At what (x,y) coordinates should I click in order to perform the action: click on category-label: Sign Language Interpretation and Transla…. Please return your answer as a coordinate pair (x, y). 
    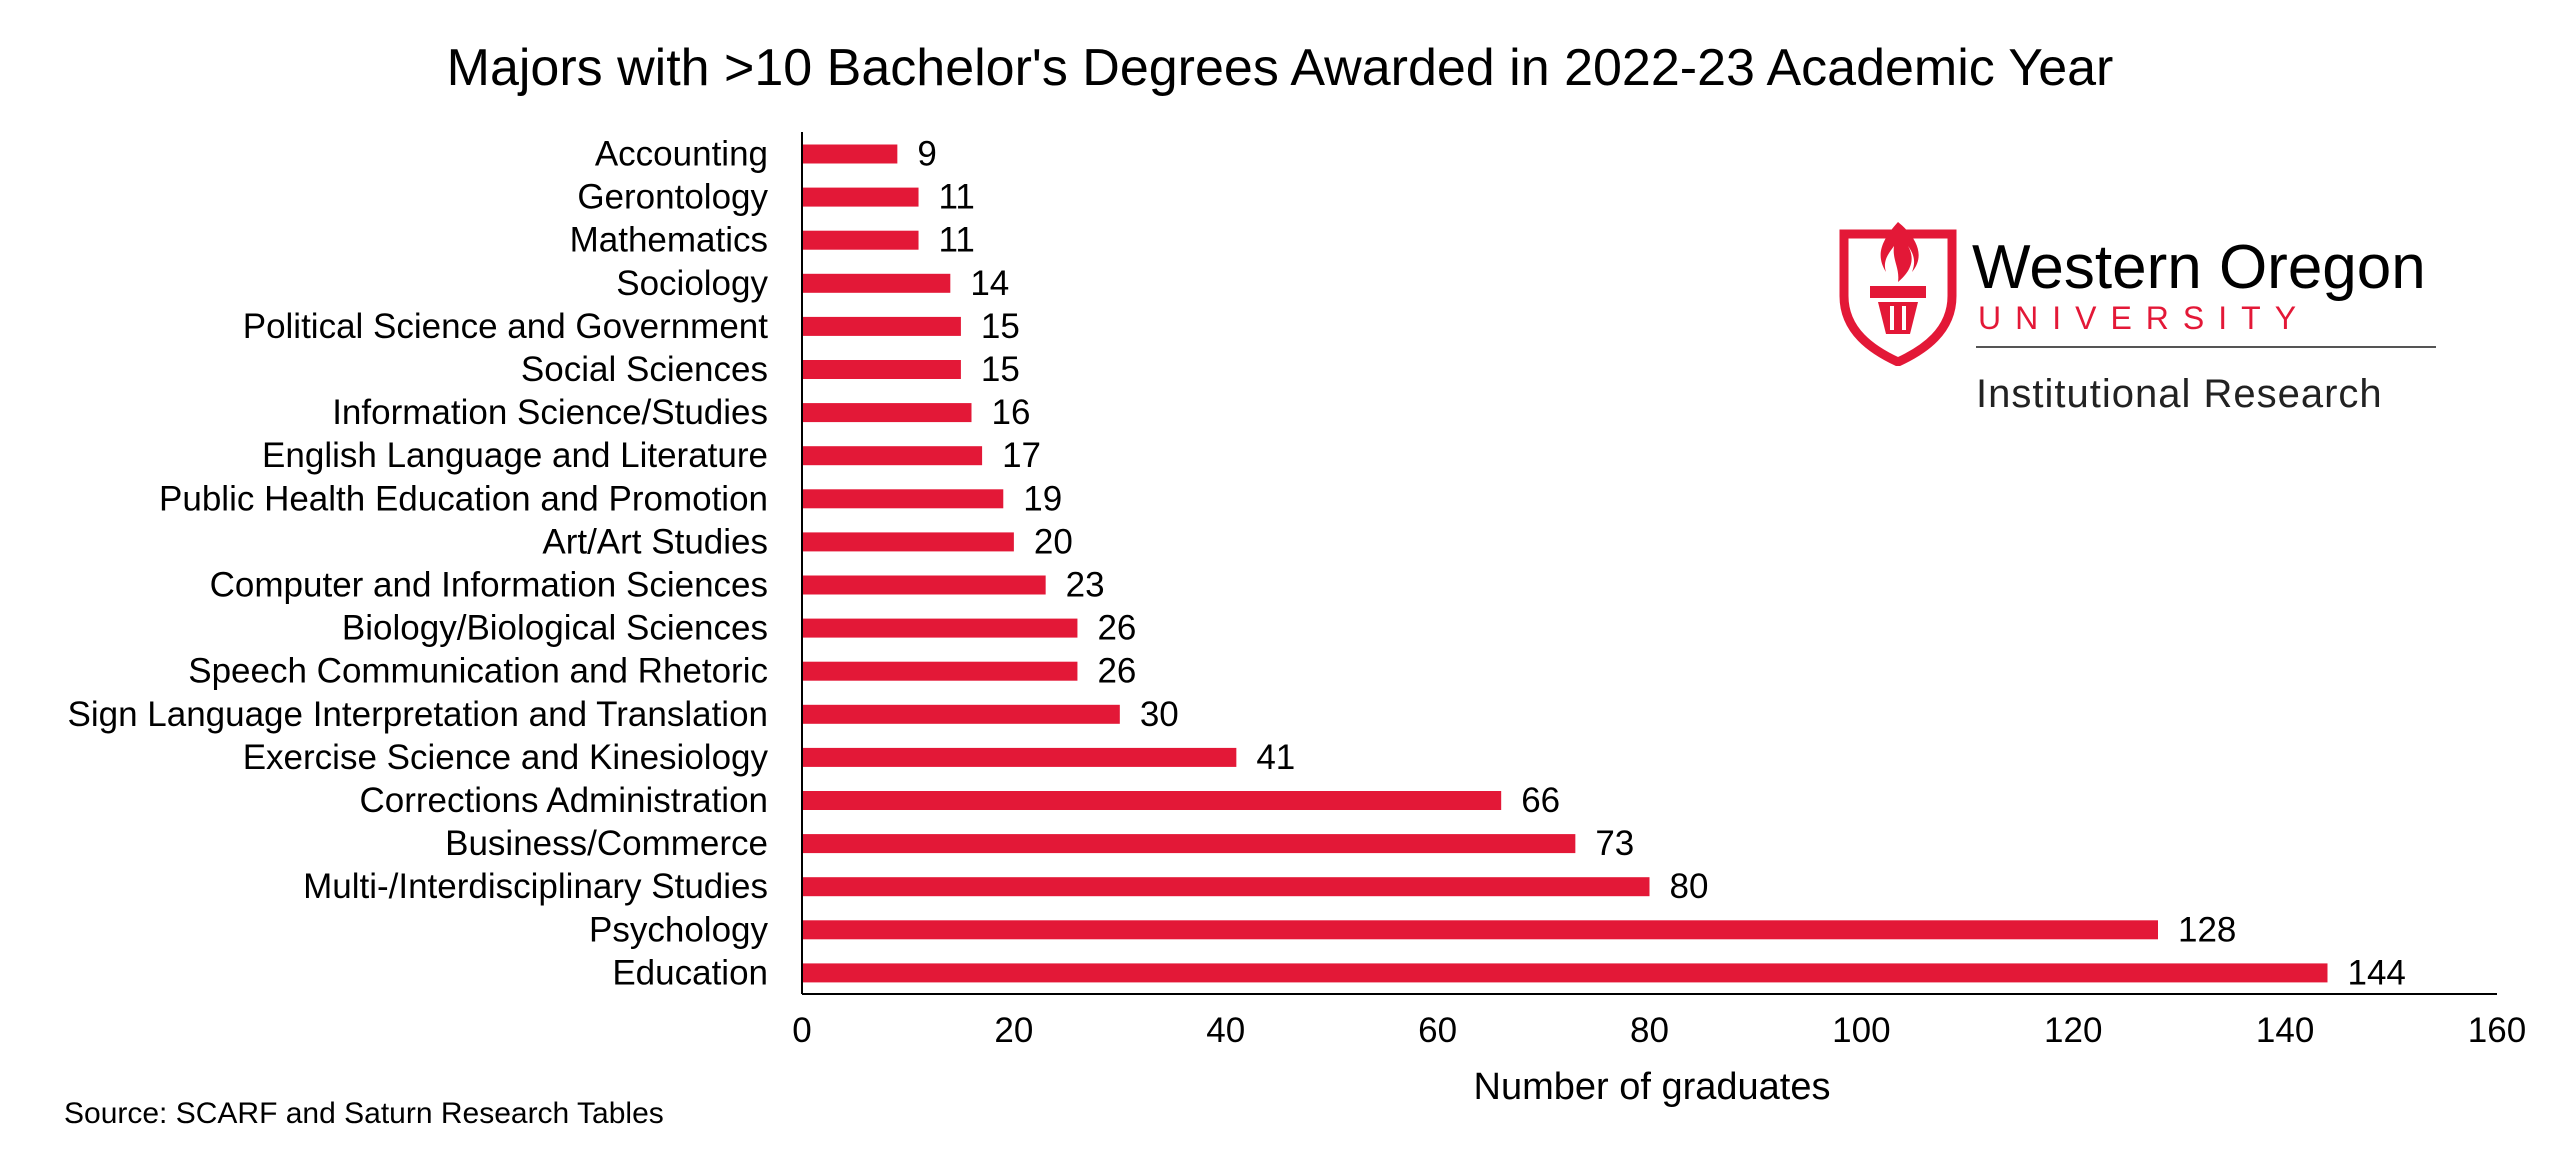
    Looking at the image, I should click on (417, 714).